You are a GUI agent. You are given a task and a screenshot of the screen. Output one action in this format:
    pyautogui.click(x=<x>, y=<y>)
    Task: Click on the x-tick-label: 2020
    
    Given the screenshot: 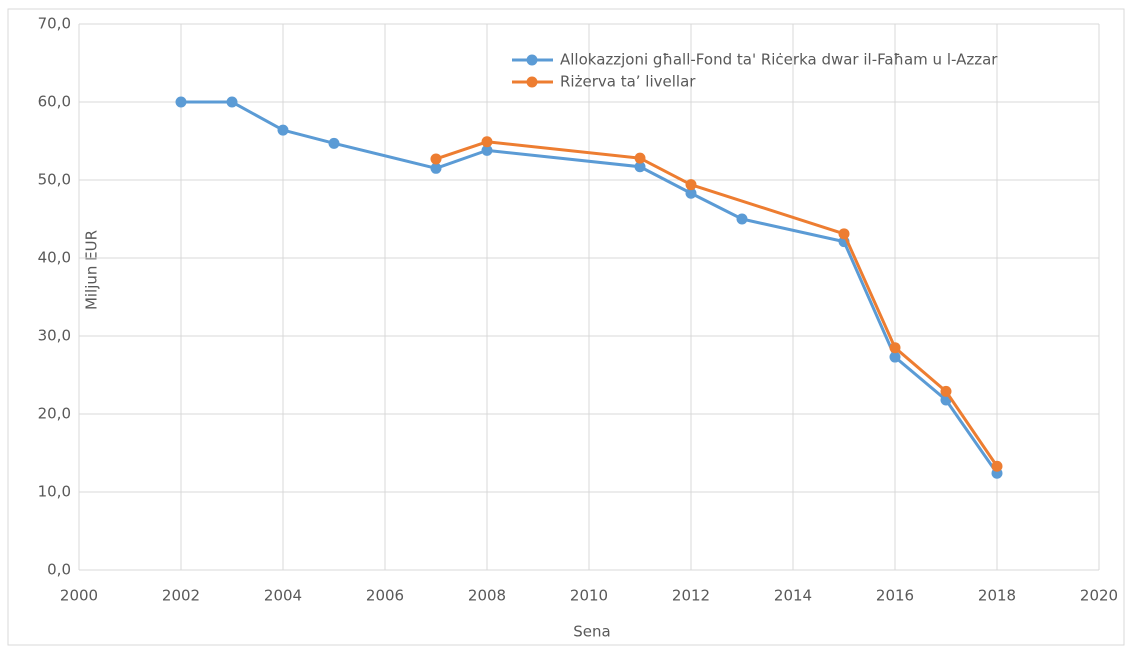 What is the action you would take?
    pyautogui.click(x=1099, y=596)
    